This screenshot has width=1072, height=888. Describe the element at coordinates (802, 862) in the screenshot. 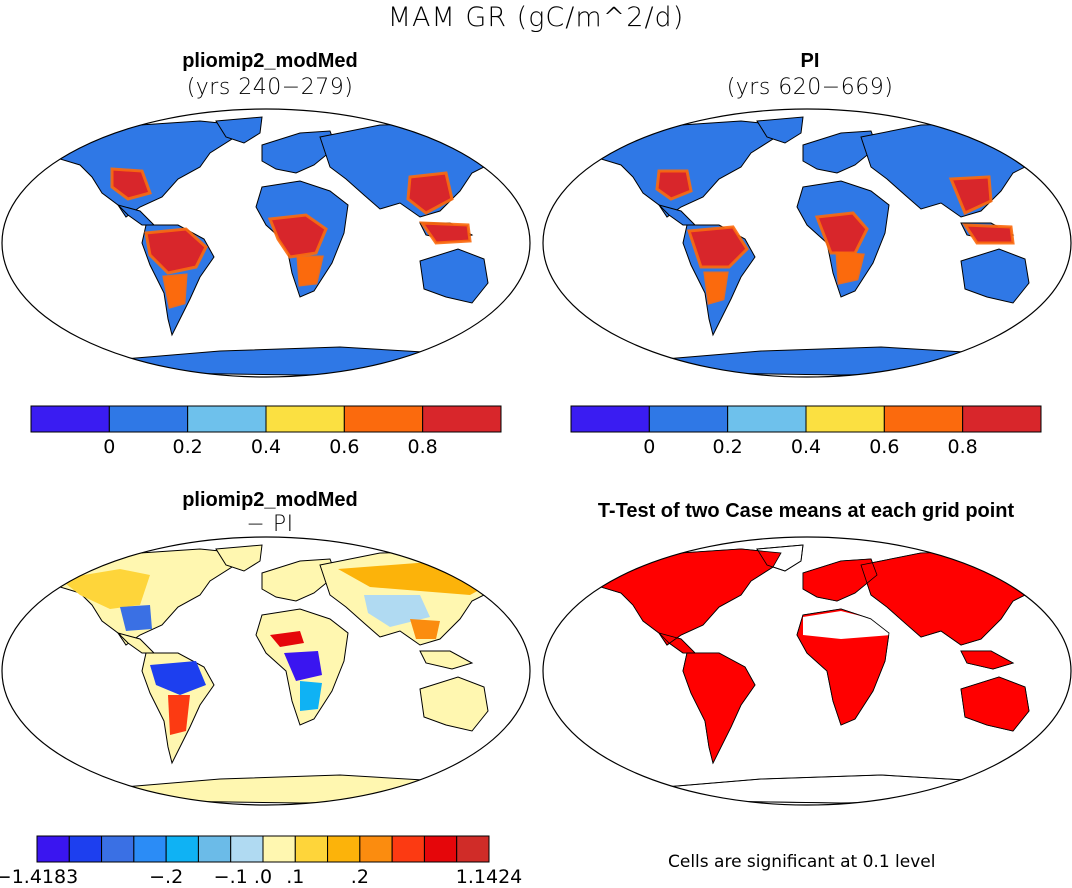

I see `significance-note: Cells are significant at 0.1 level` at that location.